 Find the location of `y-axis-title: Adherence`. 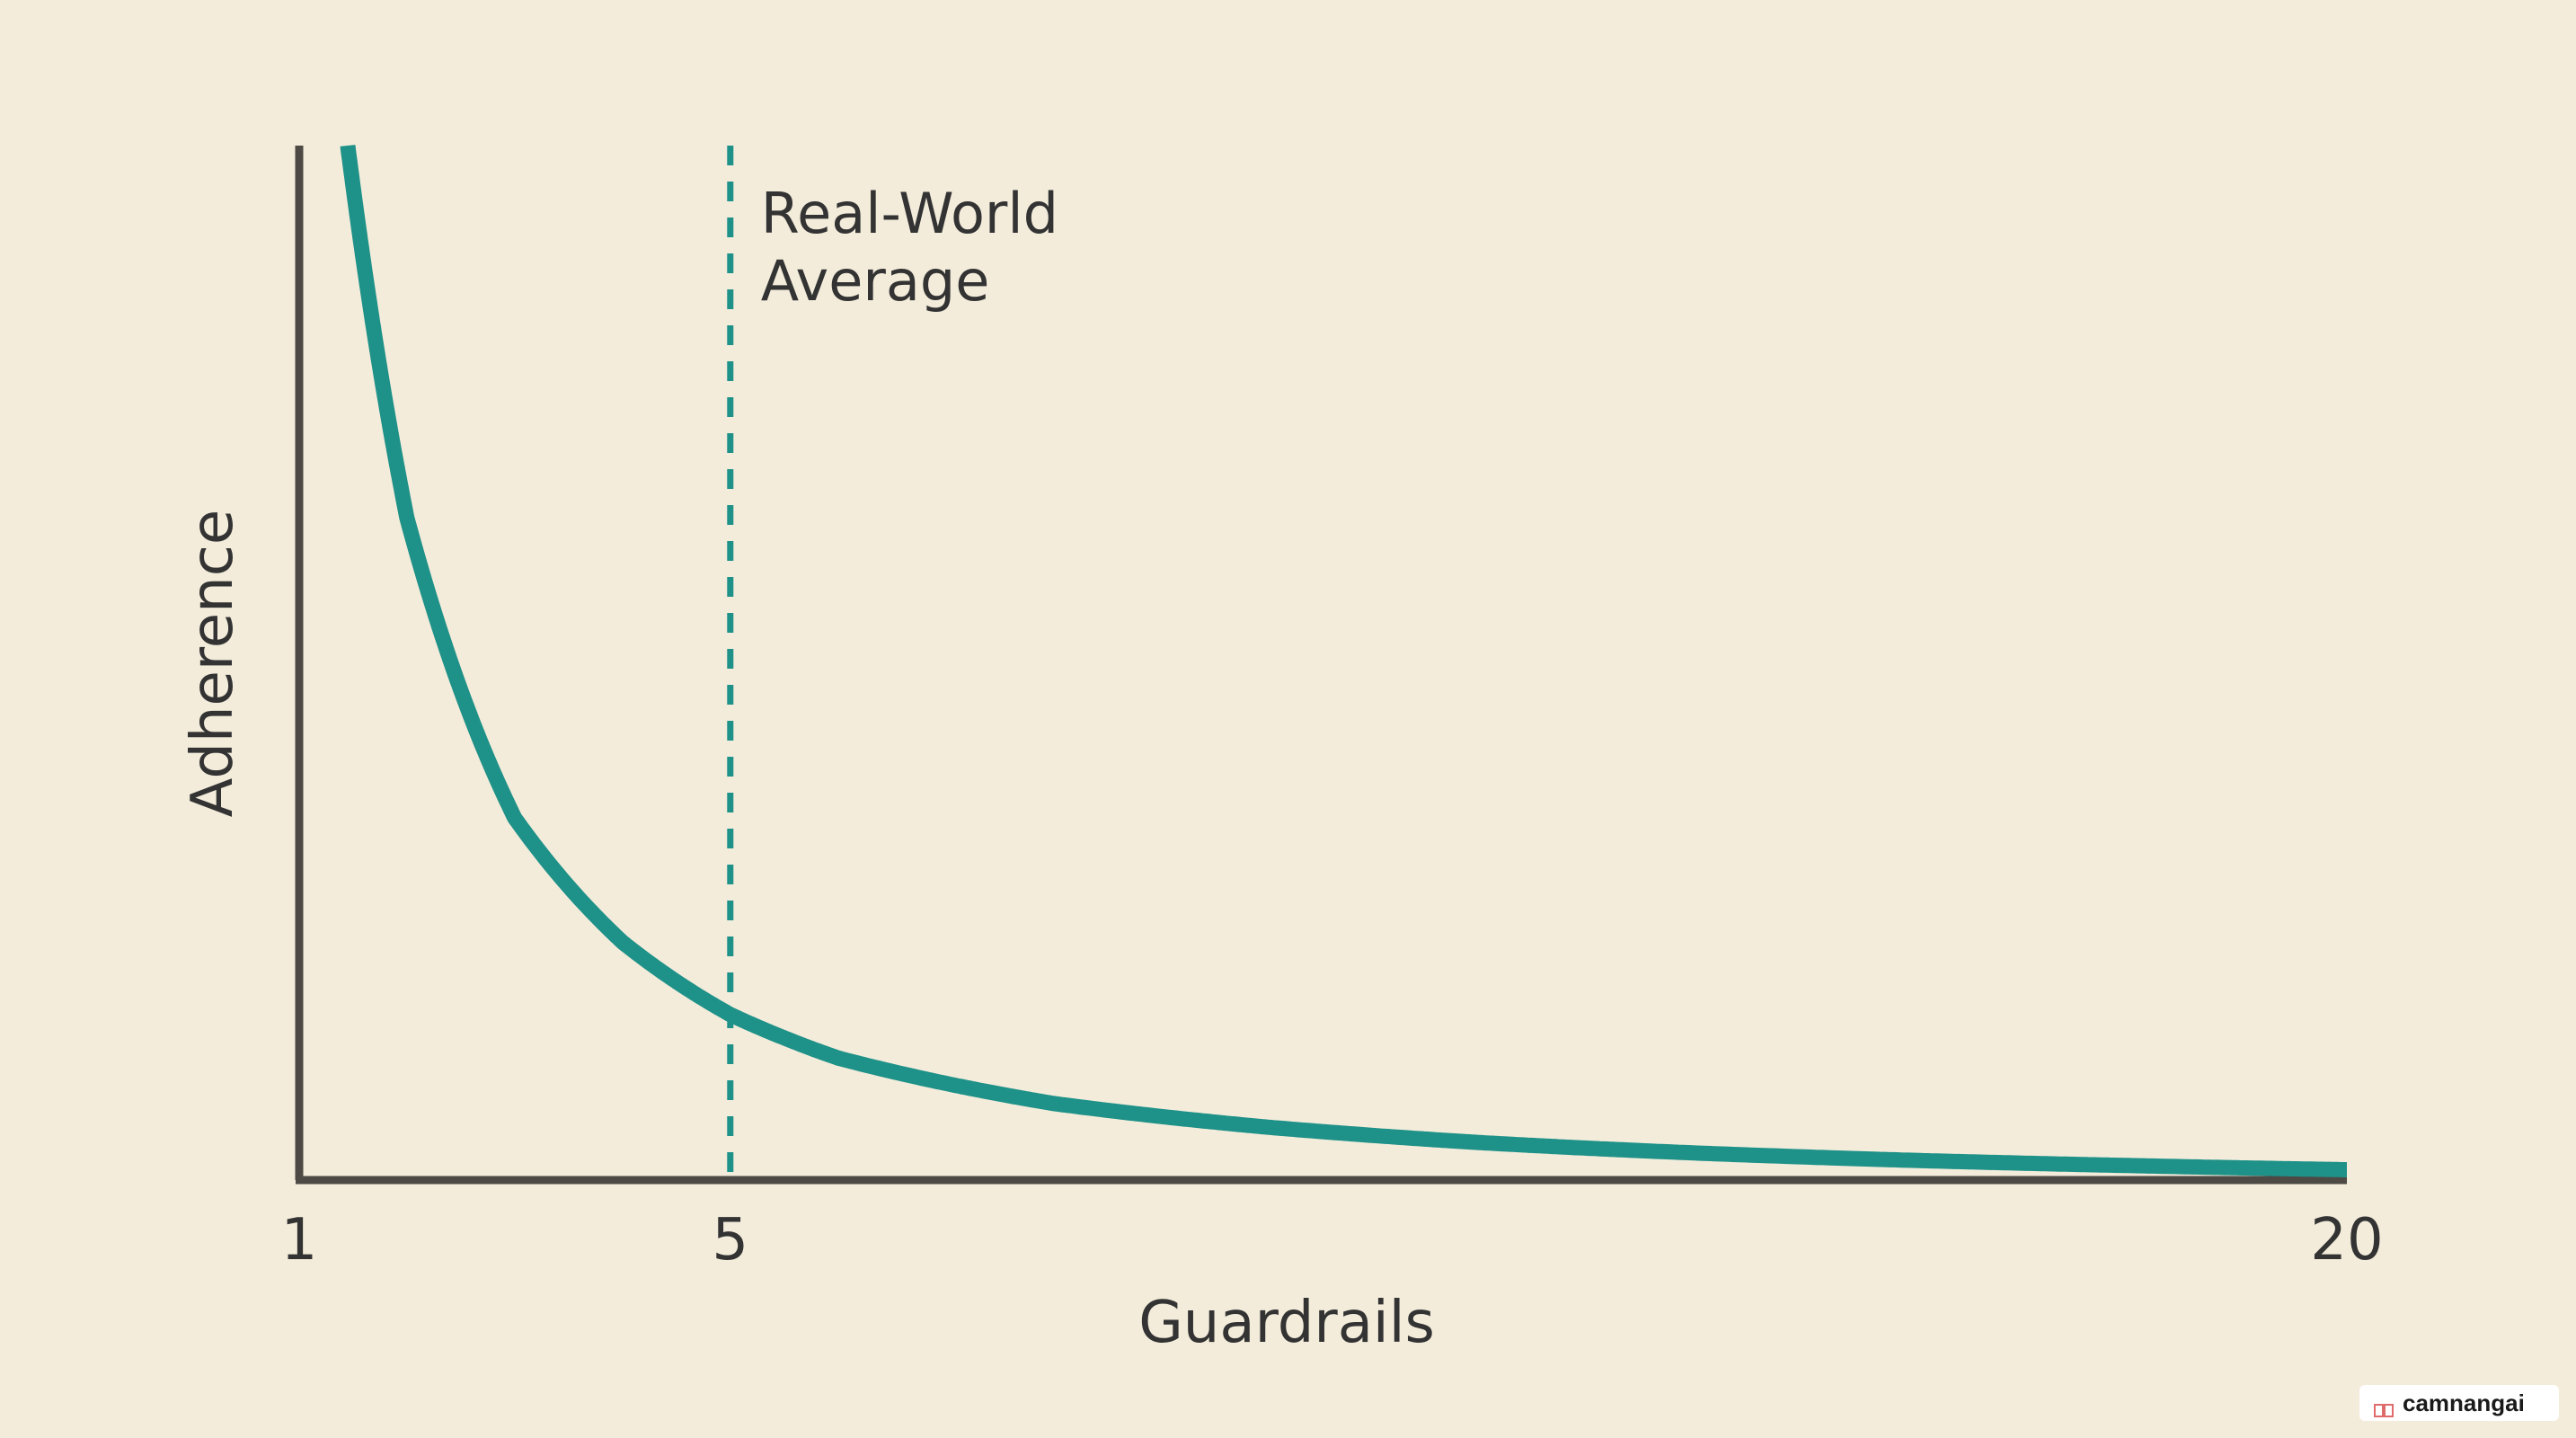

y-axis-title: Adherence is located at coordinates (213, 664).